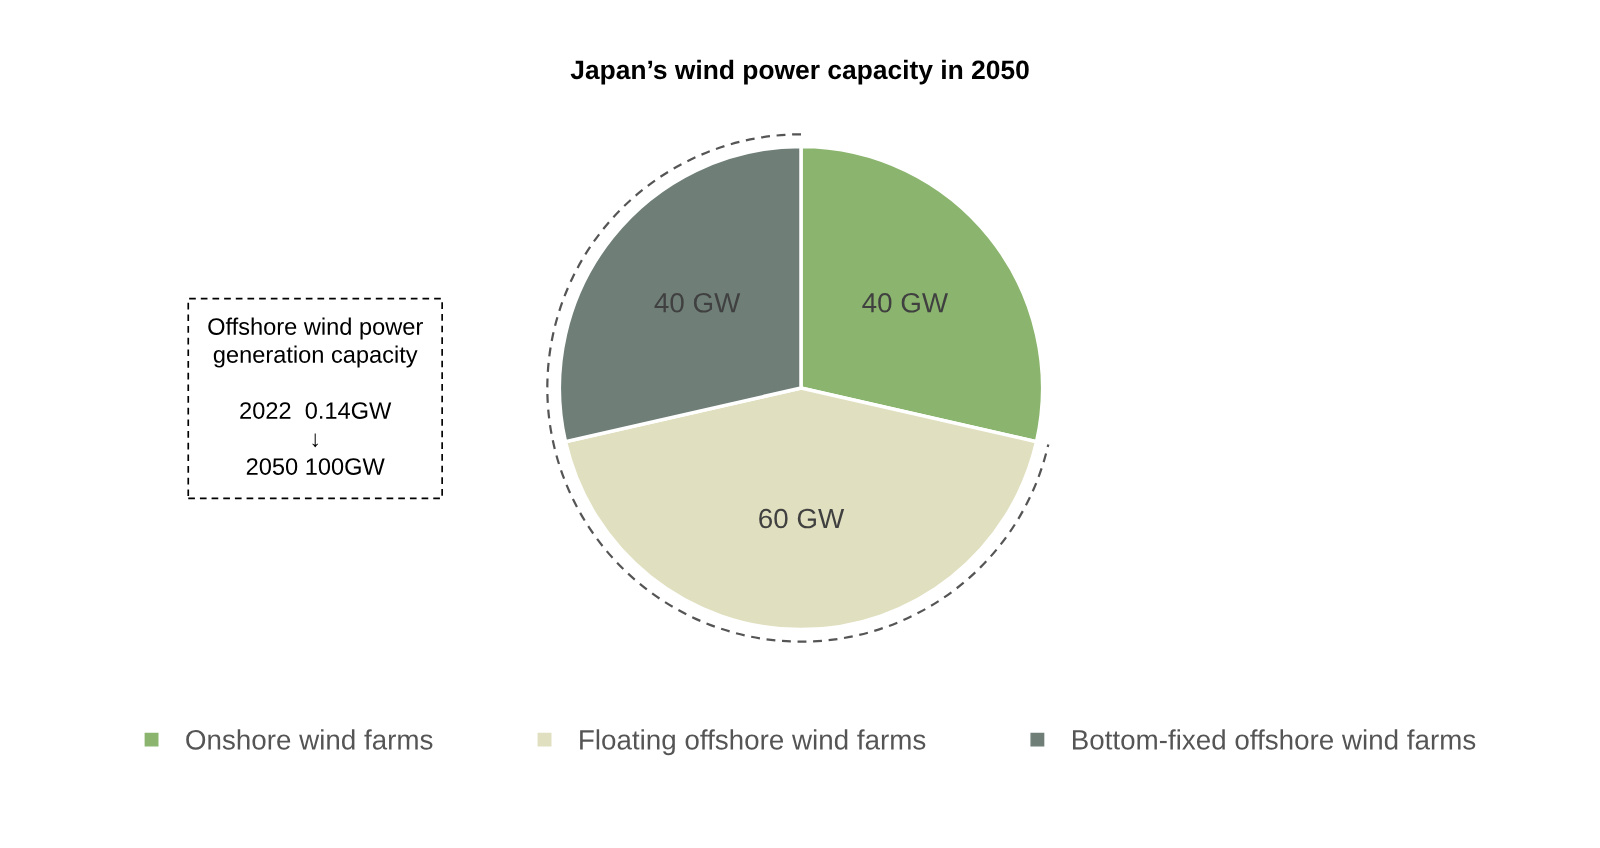 The width and height of the screenshot is (1600, 848). Describe the element at coordinates (753, 742) in the screenshot. I see `legend-label: Floating offshore wind farms` at that location.